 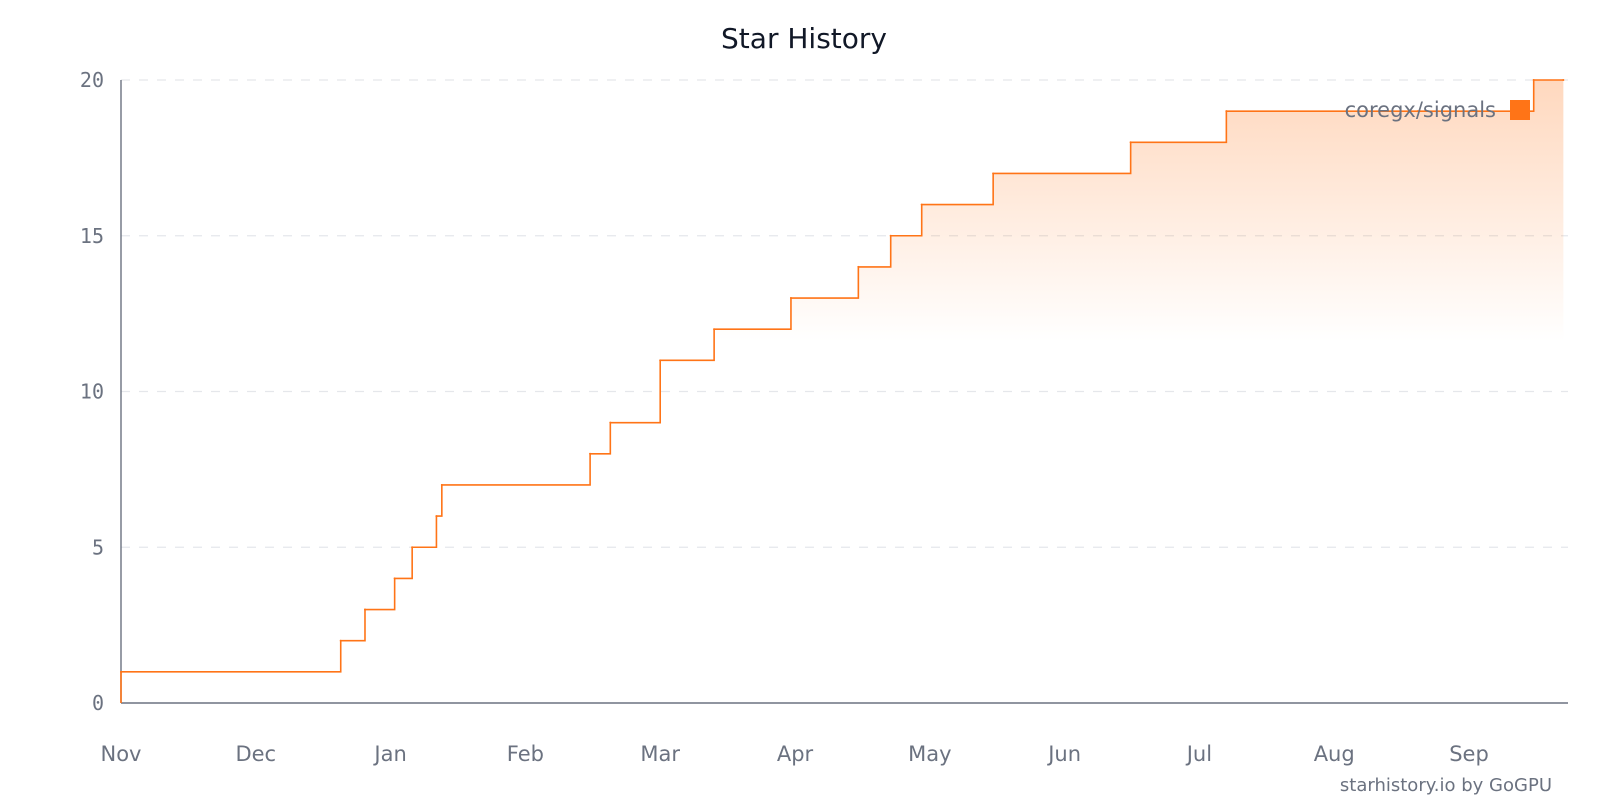 What do you see at coordinates (92, 80) in the screenshot?
I see `y-tick-label: 20` at bounding box center [92, 80].